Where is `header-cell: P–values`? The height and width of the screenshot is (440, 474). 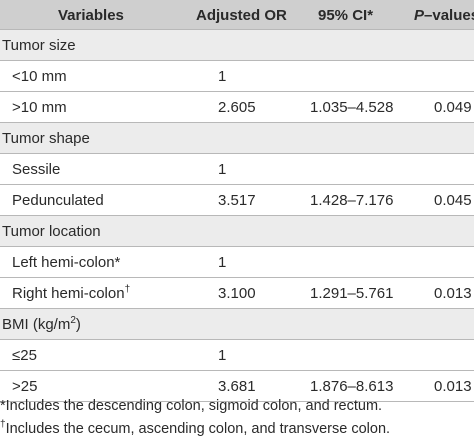 header-cell: P–values is located at coordinates (444, 15).